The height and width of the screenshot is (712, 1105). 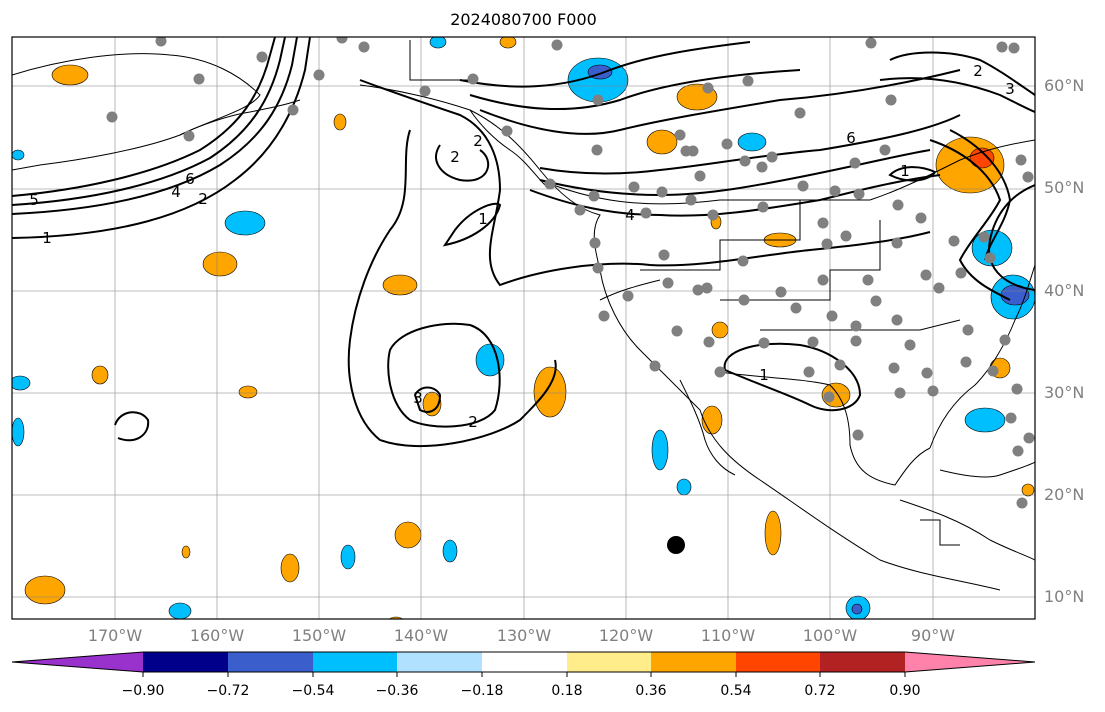 What do you see at coordinates (1064, 392) in the screenshot?
I see `lat-label: 30°N` at bounding box center [1064, 392].